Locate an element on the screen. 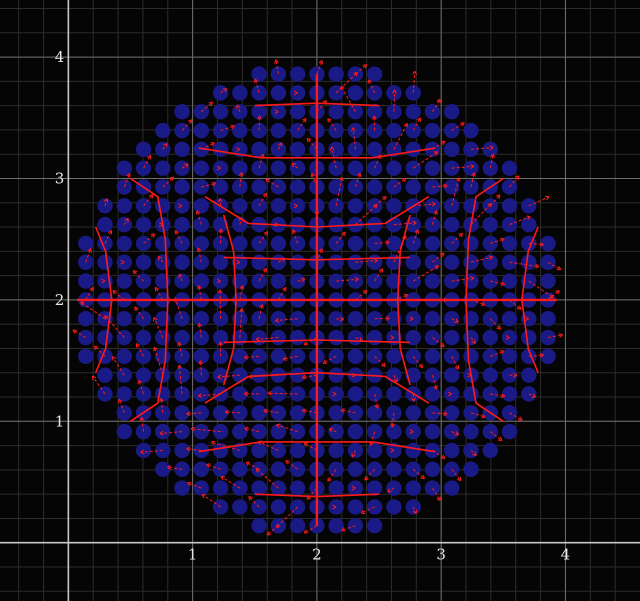 The width and height of the screenshot is (640, 601). field-contour is located at coordinates (229, 342).